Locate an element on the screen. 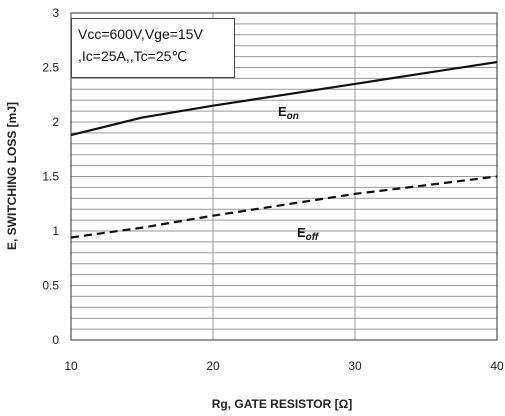 The height and width of the screenshot is (416, 505). test-conditions-box: Vcc=600V,Vge=15V ,Ic=25A,,Tc=25℃ is located at coordinates (153, 48).